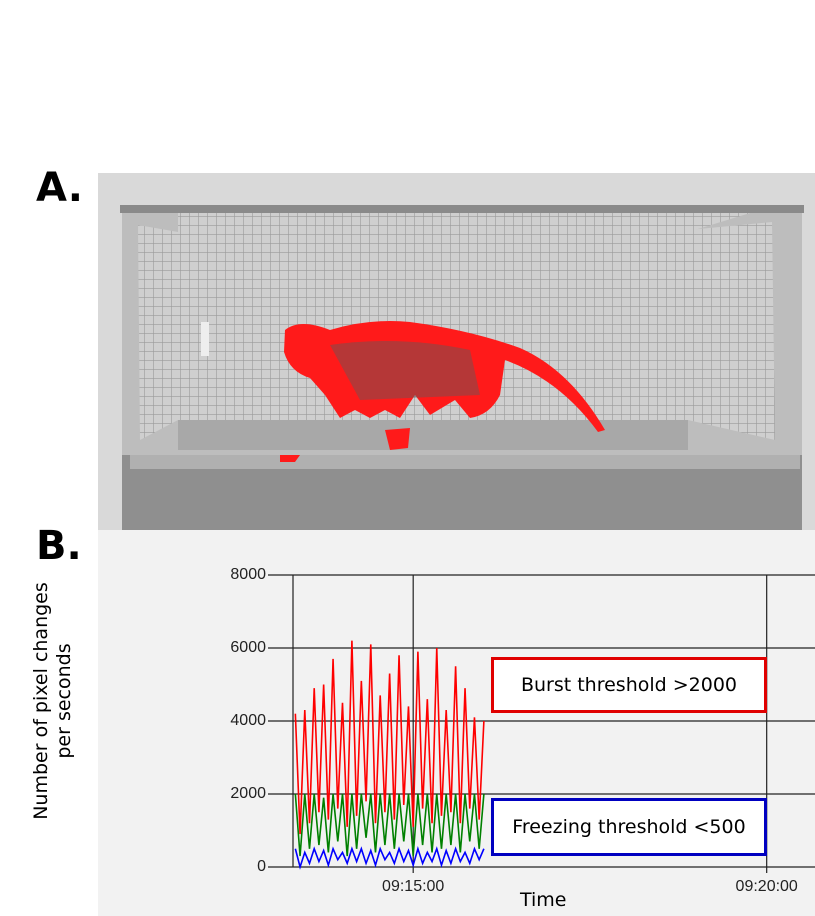 The image size is (815, 916). Describe the element at coordinates (261, 866) in the screenshot. I see `y-tick-label: 0` at that location.